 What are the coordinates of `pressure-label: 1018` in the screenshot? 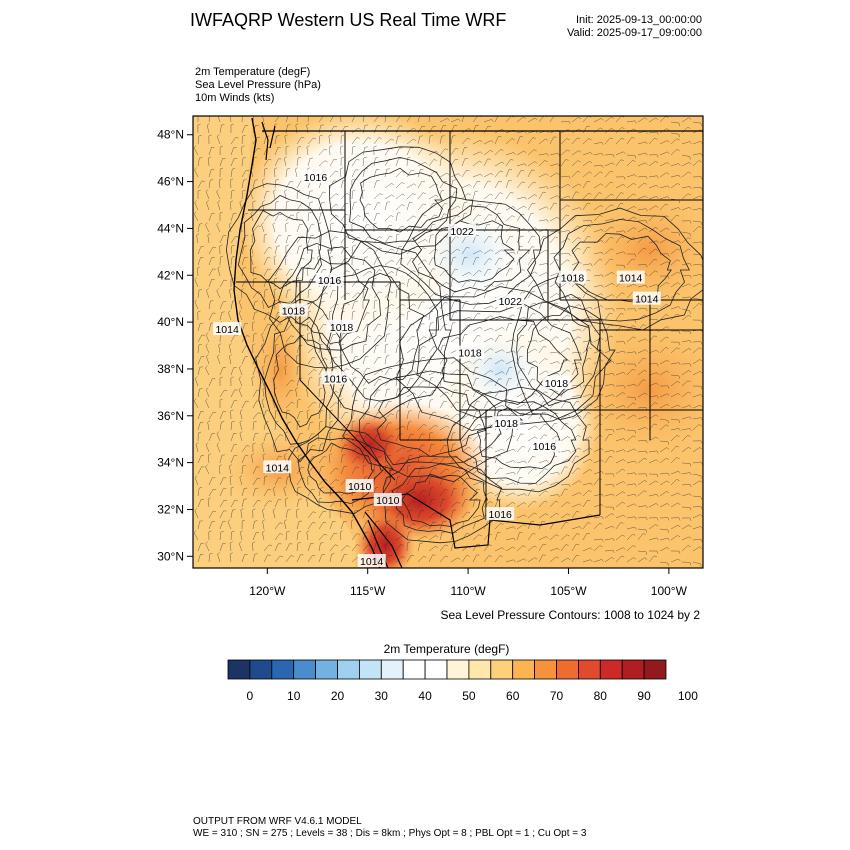 It's located at (573, 279).